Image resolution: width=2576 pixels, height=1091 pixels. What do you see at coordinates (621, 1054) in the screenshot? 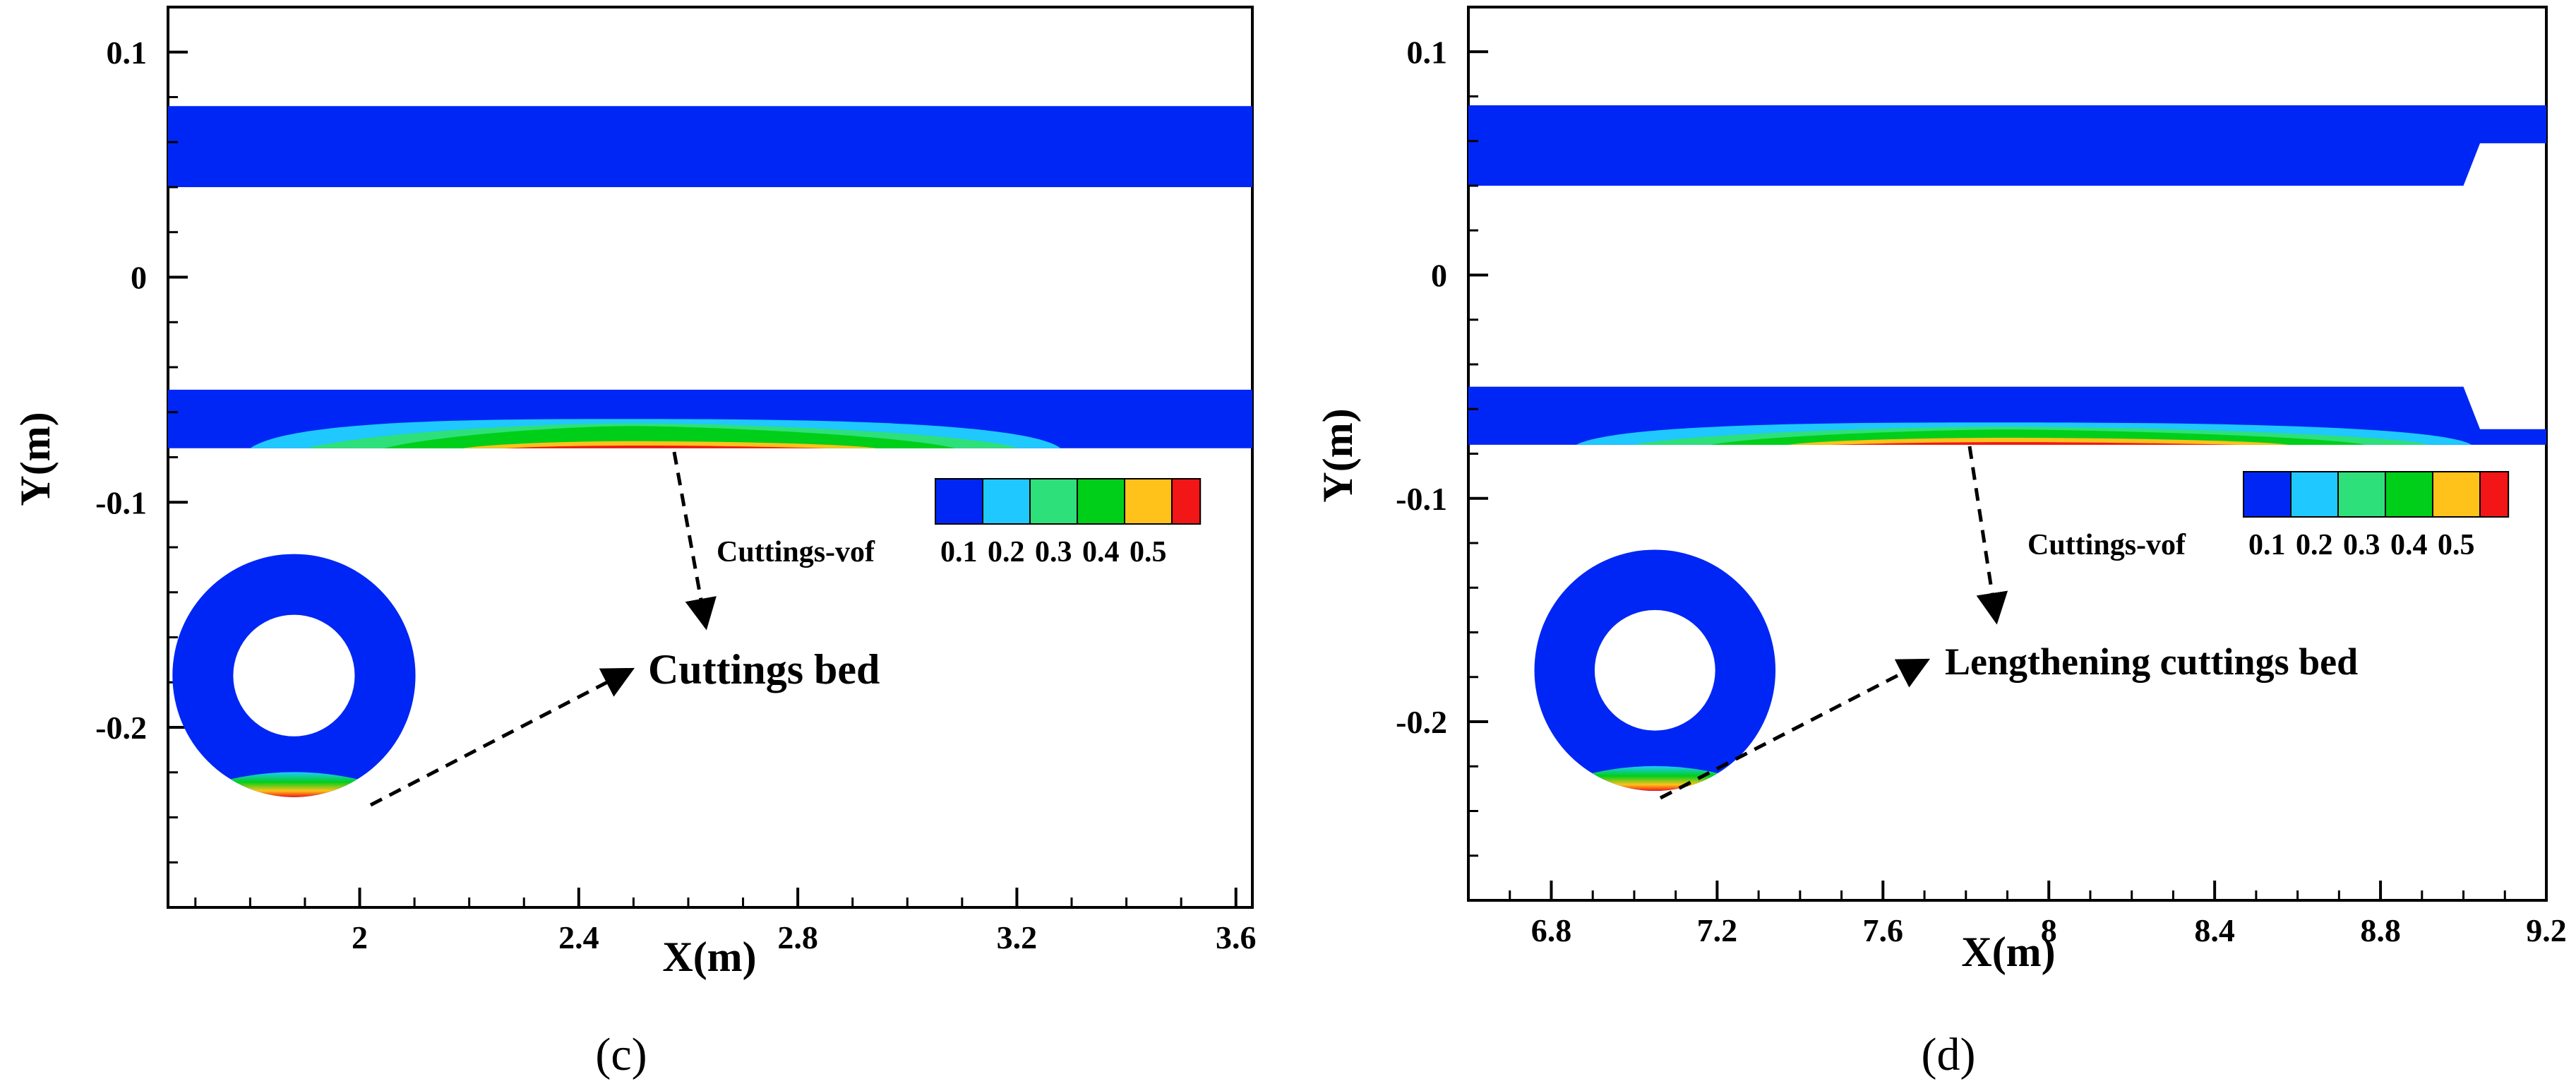
I see `panel-label: (c)` at bounding box center [621, 1054].